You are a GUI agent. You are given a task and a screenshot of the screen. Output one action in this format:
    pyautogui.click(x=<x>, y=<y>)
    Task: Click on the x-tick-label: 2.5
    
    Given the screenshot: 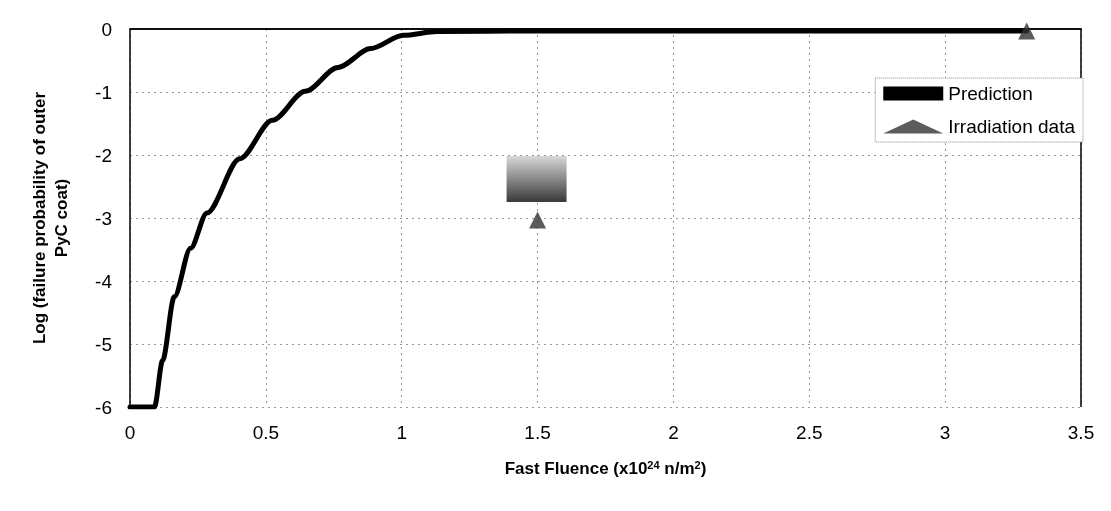 What is the action you would take?
    pyautogui.click(x=809, y=432)
    